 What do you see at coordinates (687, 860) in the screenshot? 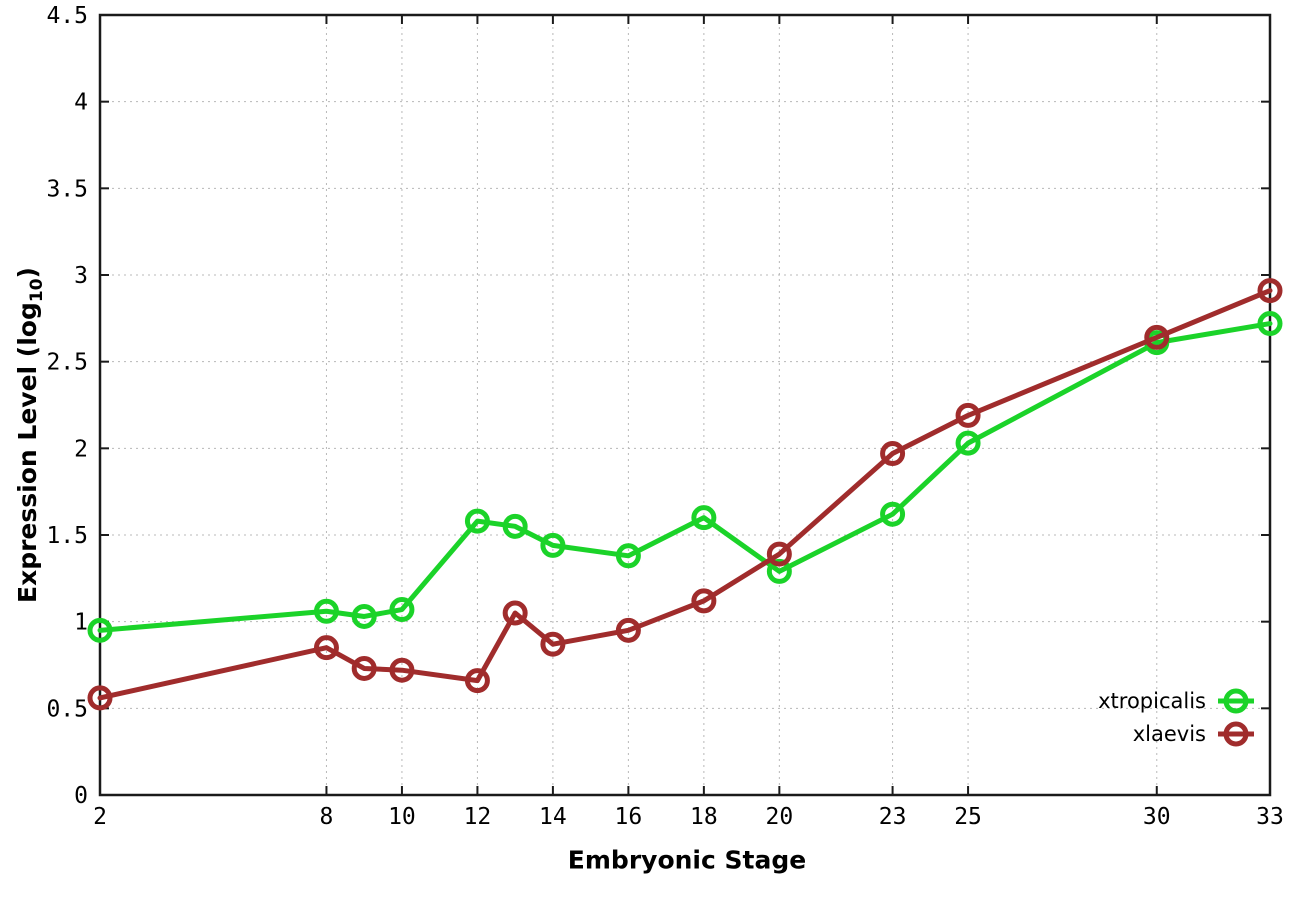
I see `x-axis-title: Embryonic Stage` at bounding box center [687, 860].